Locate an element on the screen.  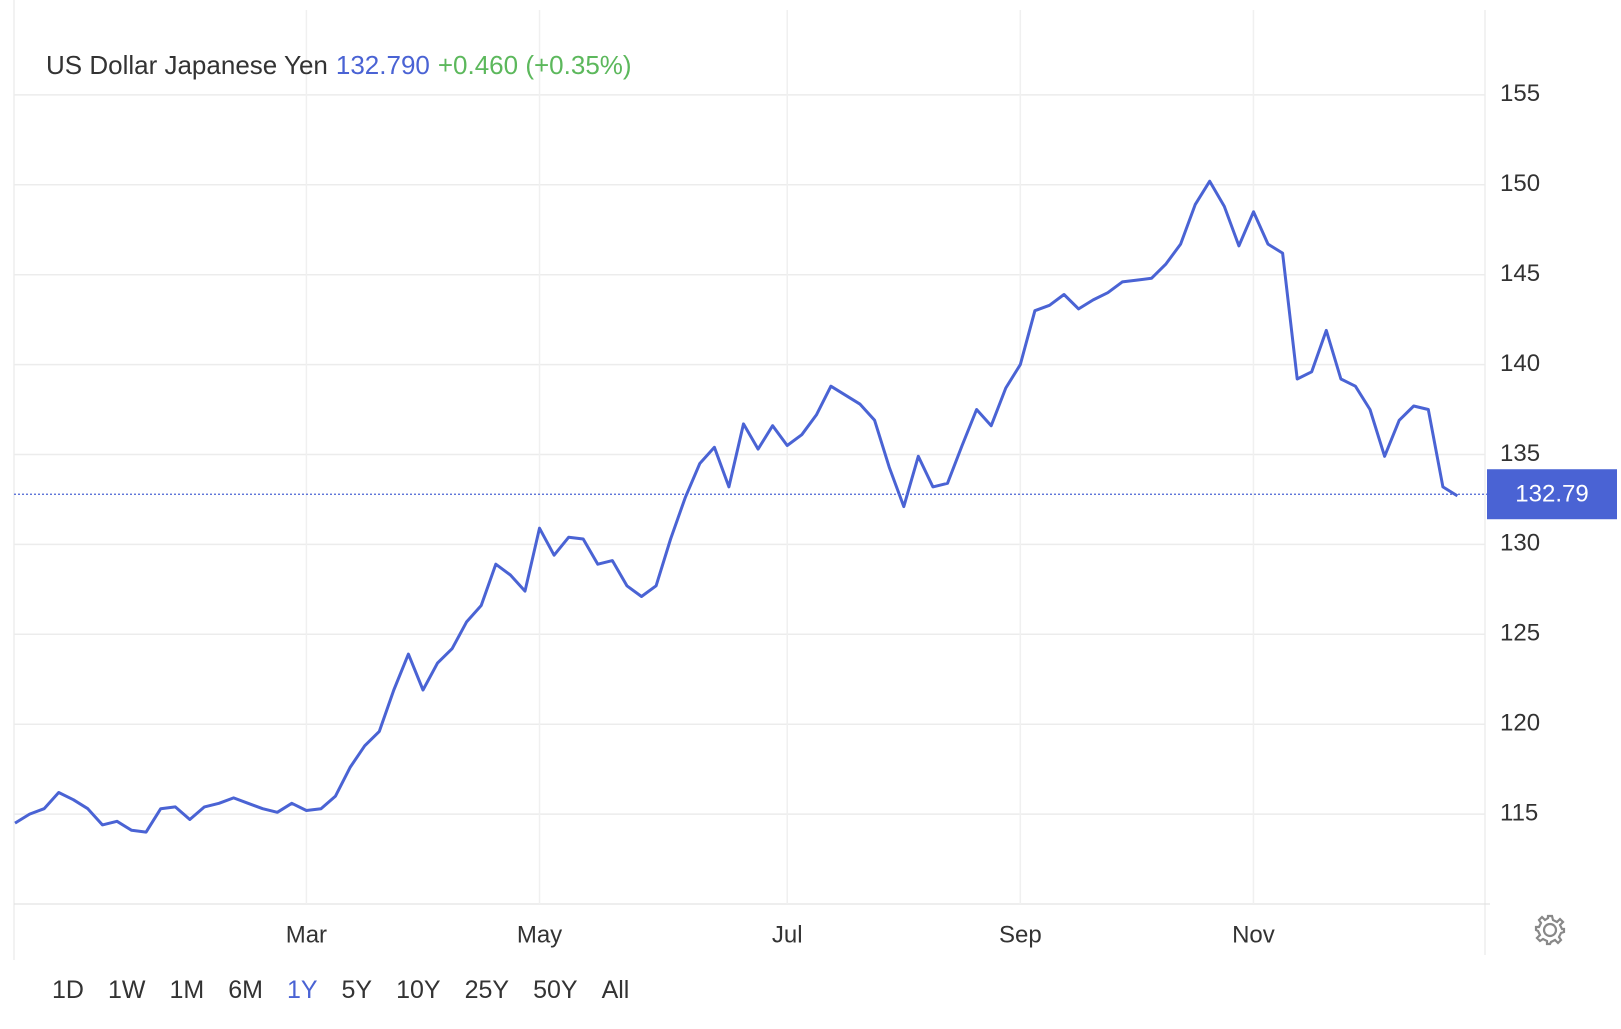
change: +0.460 (+0.35%) is located at coordinates (534, 65).